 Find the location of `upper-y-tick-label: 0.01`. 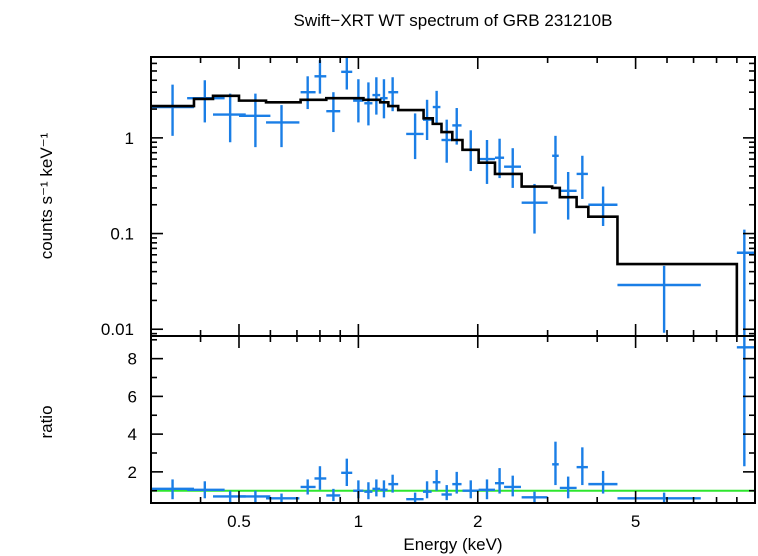

upper-y-tick-label: 0.01 is located at coordinates (117, 329).